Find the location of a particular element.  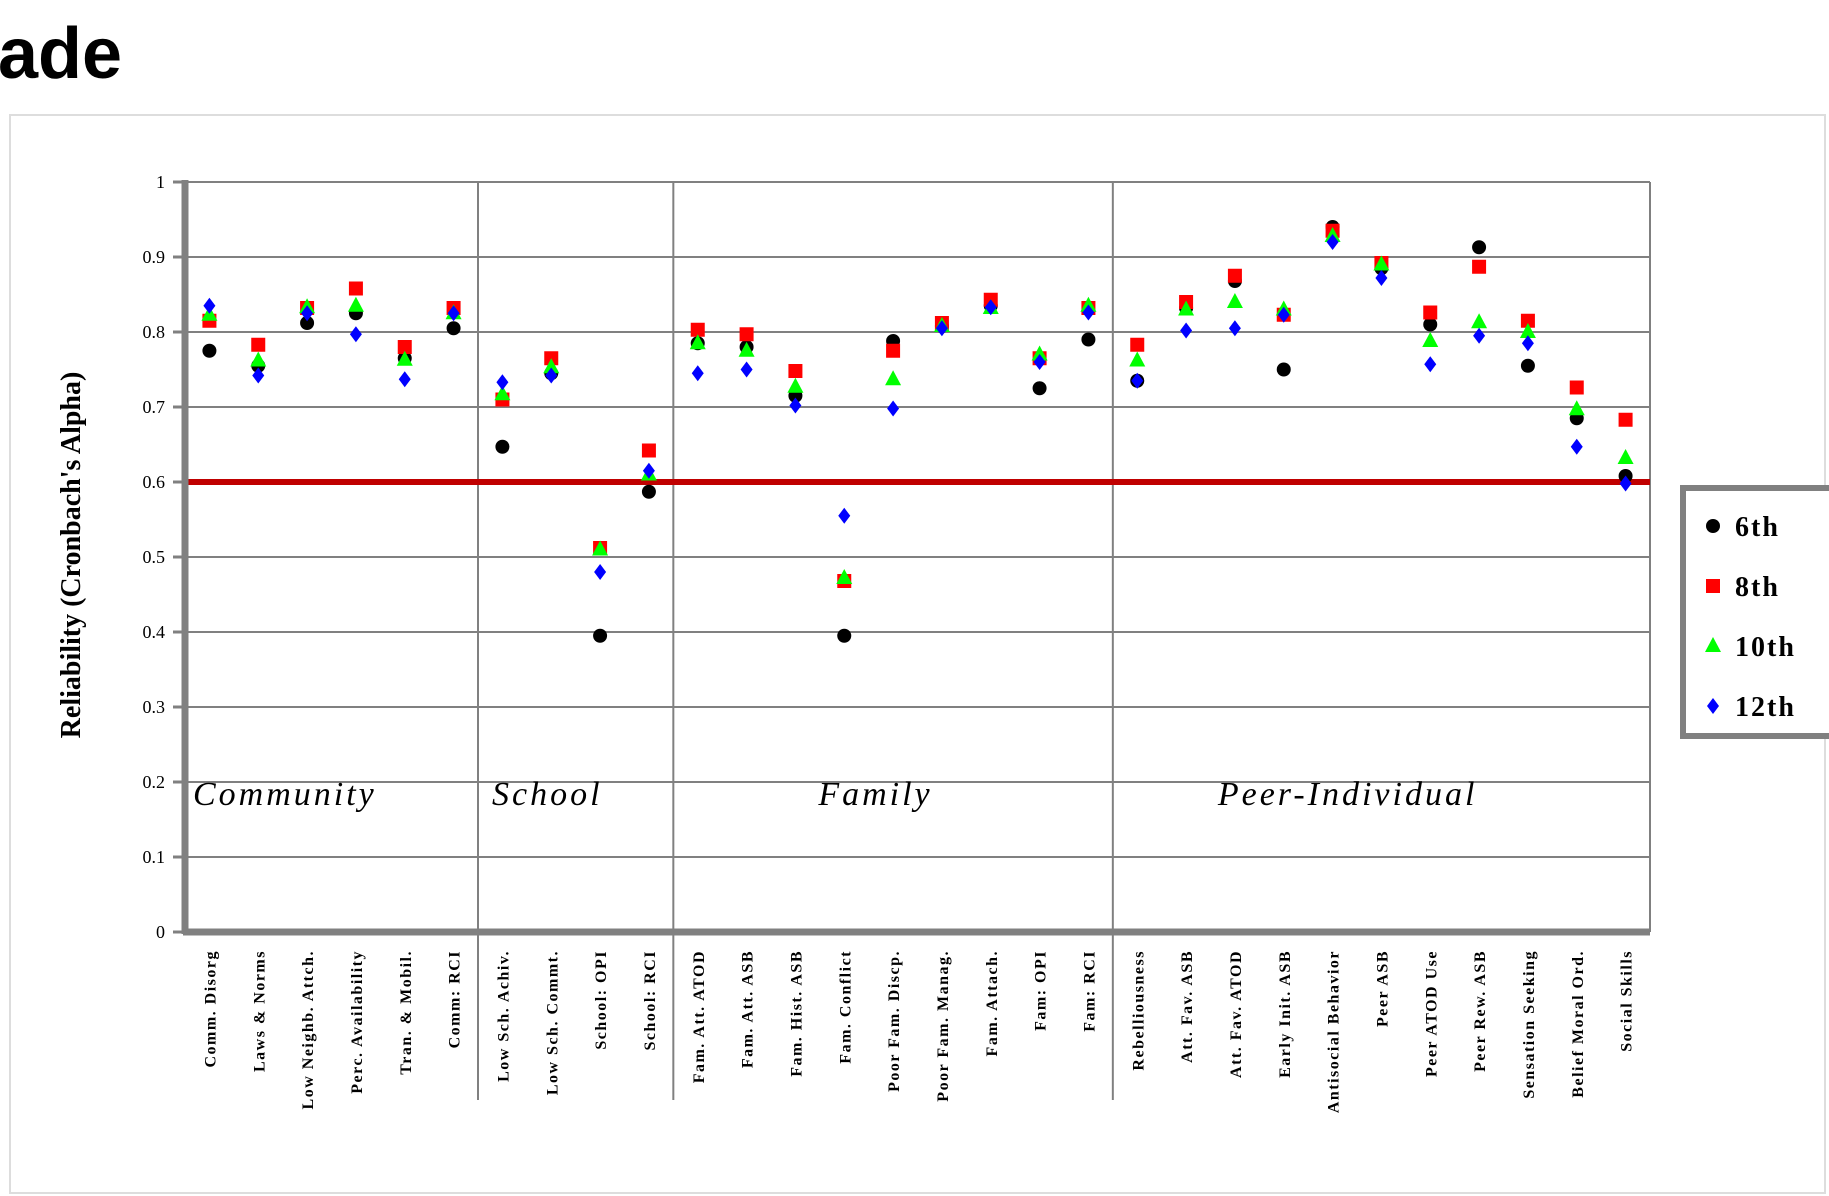

category-label: Peer ASB is located at coordinates (1382, 988).